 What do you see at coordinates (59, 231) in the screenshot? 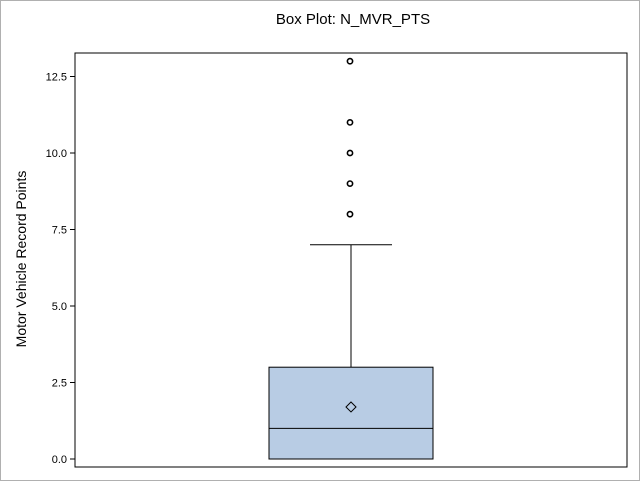
I see `y-tick-label: 7.5` at bounding box center [59, 231].